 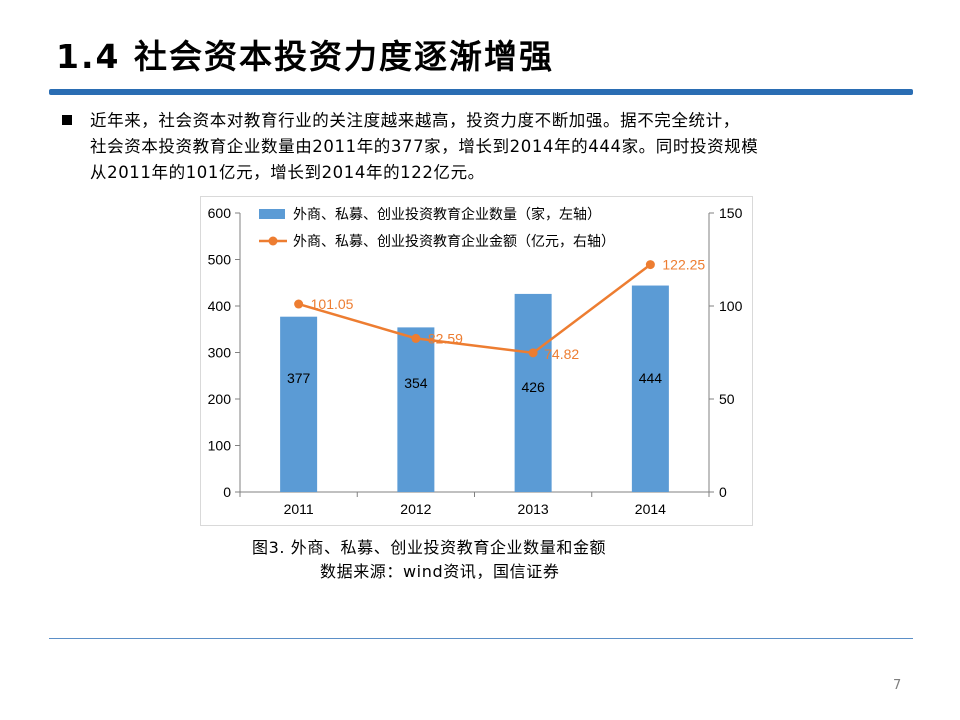 I want to click on bar-data-label: 426, so click(x=533, y=387).